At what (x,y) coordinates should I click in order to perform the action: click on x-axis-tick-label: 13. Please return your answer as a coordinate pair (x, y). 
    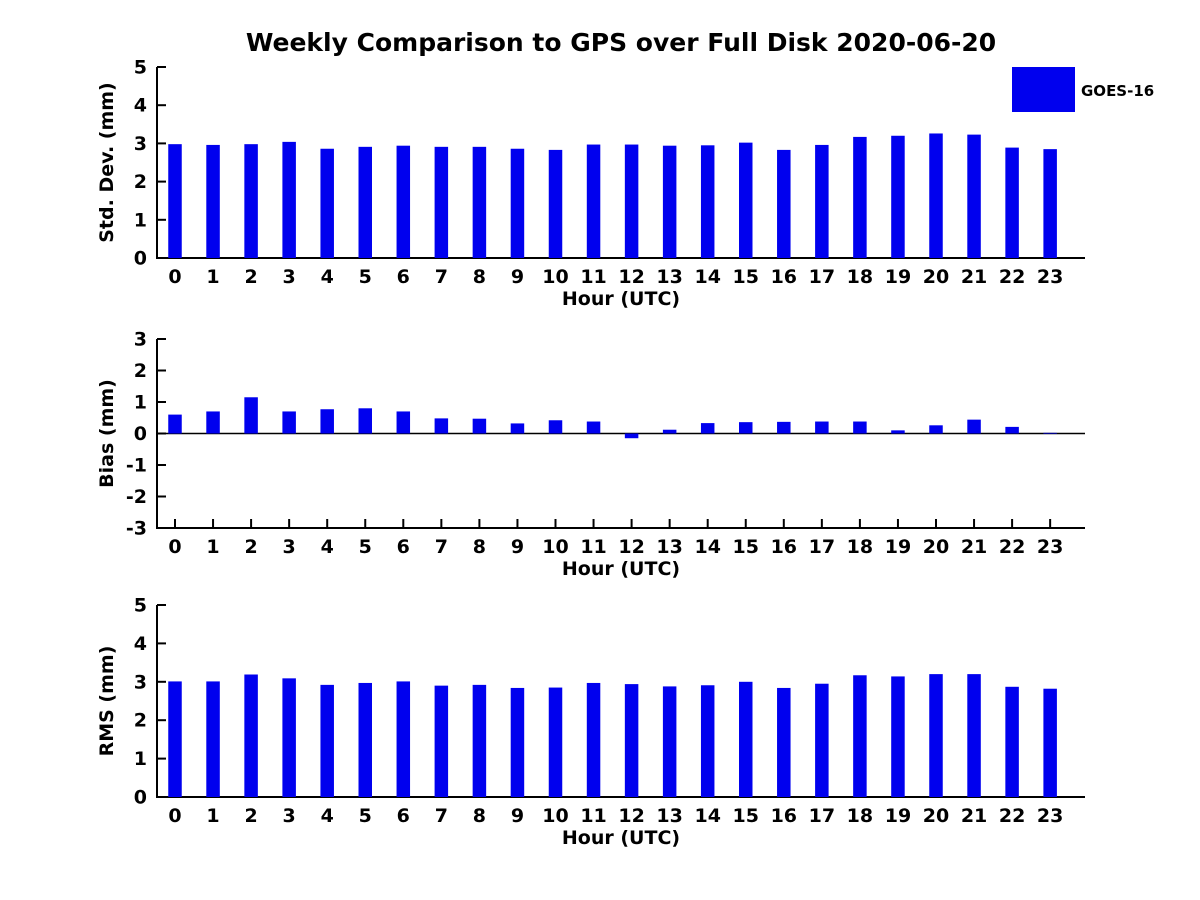
    Looking at the image, I should click on (669, 277).